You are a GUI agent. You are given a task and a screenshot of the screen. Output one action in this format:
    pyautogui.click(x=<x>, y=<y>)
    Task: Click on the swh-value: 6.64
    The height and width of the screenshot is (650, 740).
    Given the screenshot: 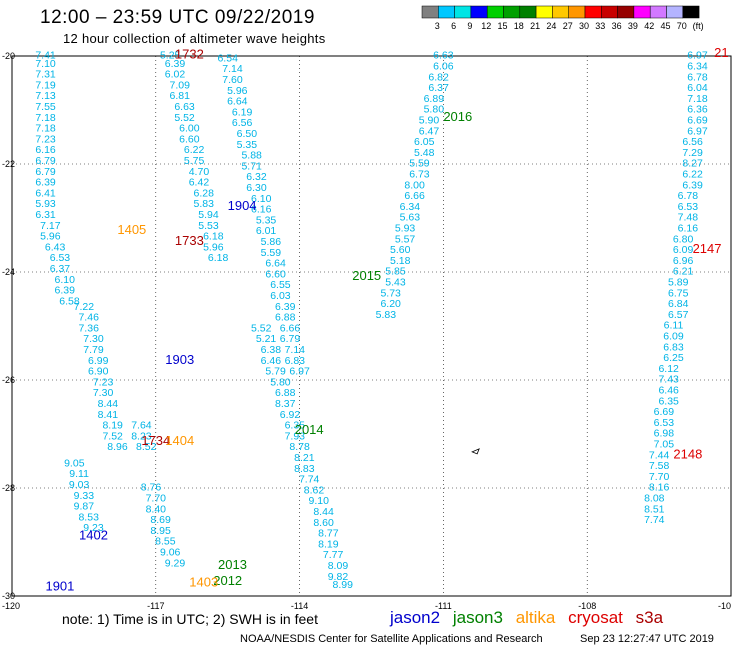 What is the action you would take?
    pyautogui.click(x=275, y=264)
    